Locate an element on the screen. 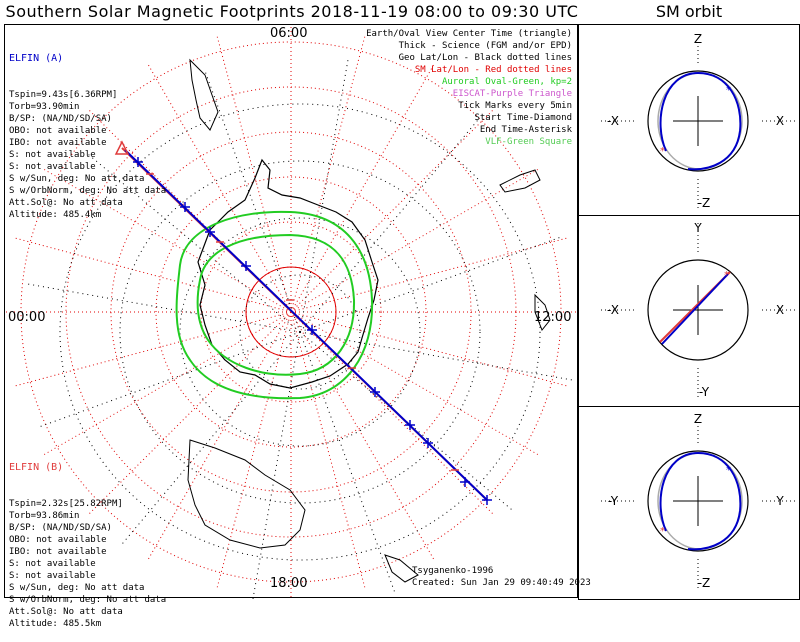 This screenshot has height=642, width=800. elfin-b-detail-line: S w/Sun, deg: No att data is located at coordinates (77, 588).